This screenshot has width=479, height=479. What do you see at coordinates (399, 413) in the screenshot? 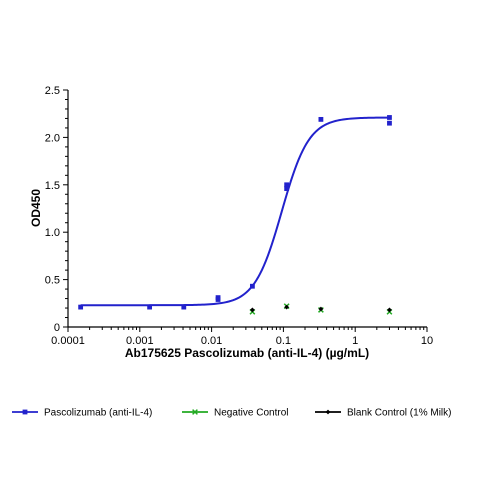
I see `legend-label: Blank Control (1% Milk)` at bounding box center [399, 413].